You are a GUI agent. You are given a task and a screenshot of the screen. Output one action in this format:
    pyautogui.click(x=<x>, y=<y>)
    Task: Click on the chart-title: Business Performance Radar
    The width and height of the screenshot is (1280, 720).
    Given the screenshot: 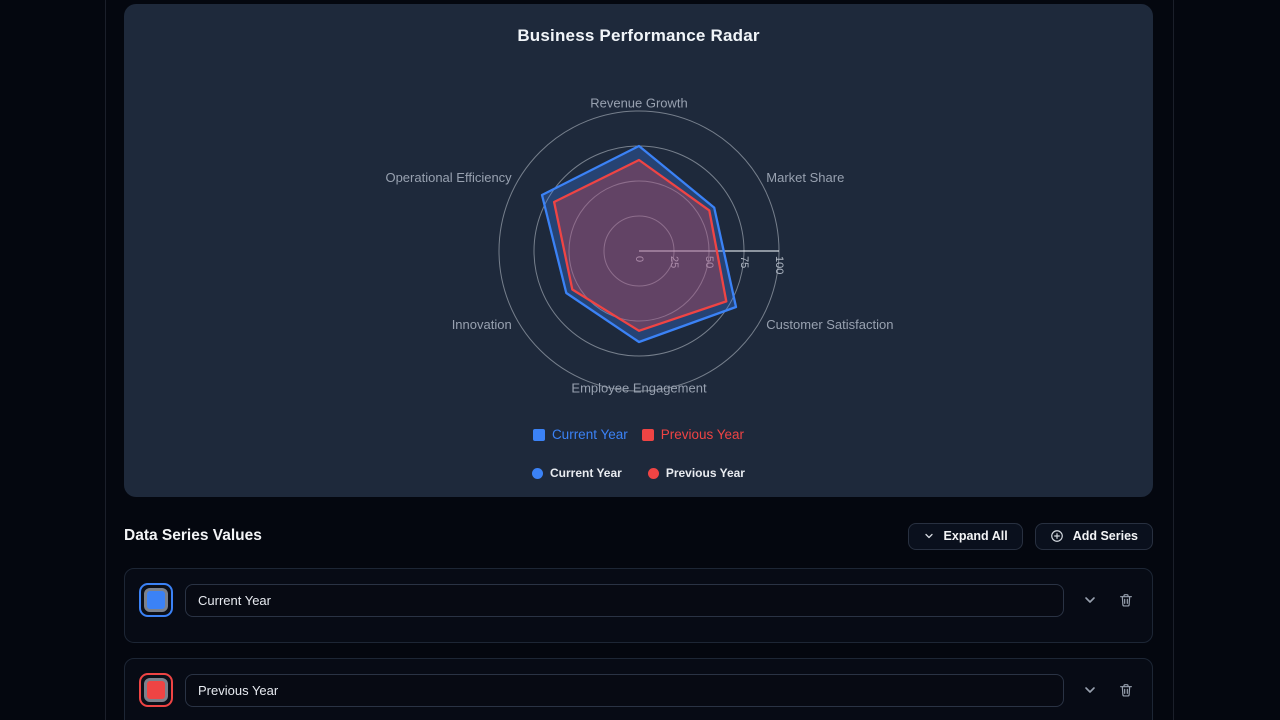 What is the action you would take?
    pyautogui.click(x=638, y=35)
    